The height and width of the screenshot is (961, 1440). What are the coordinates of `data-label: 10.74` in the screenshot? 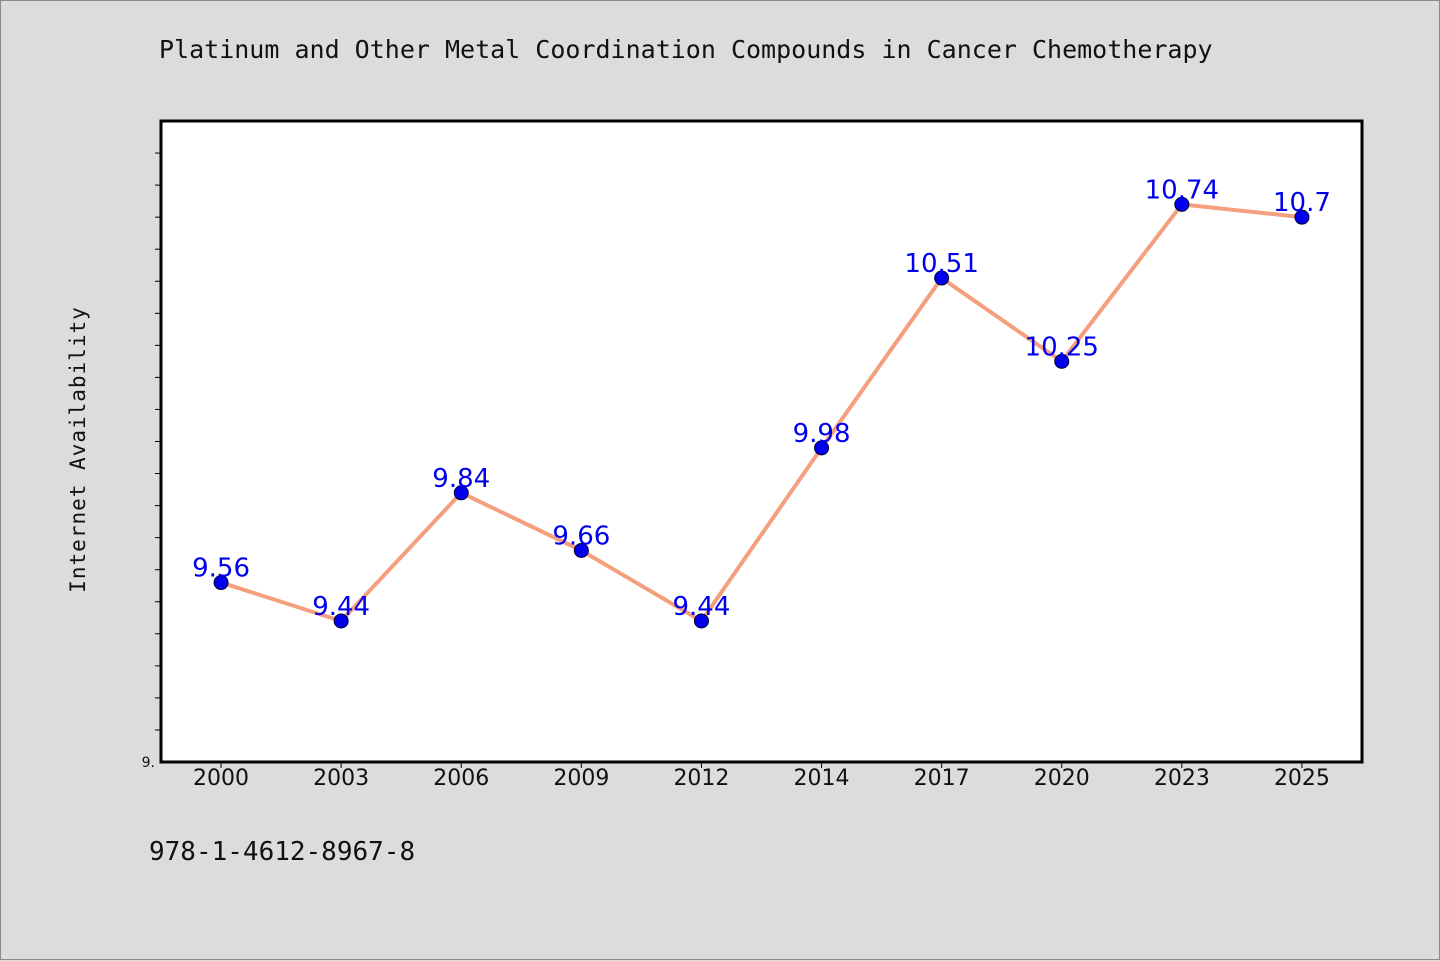 It's located at (1182, 190).